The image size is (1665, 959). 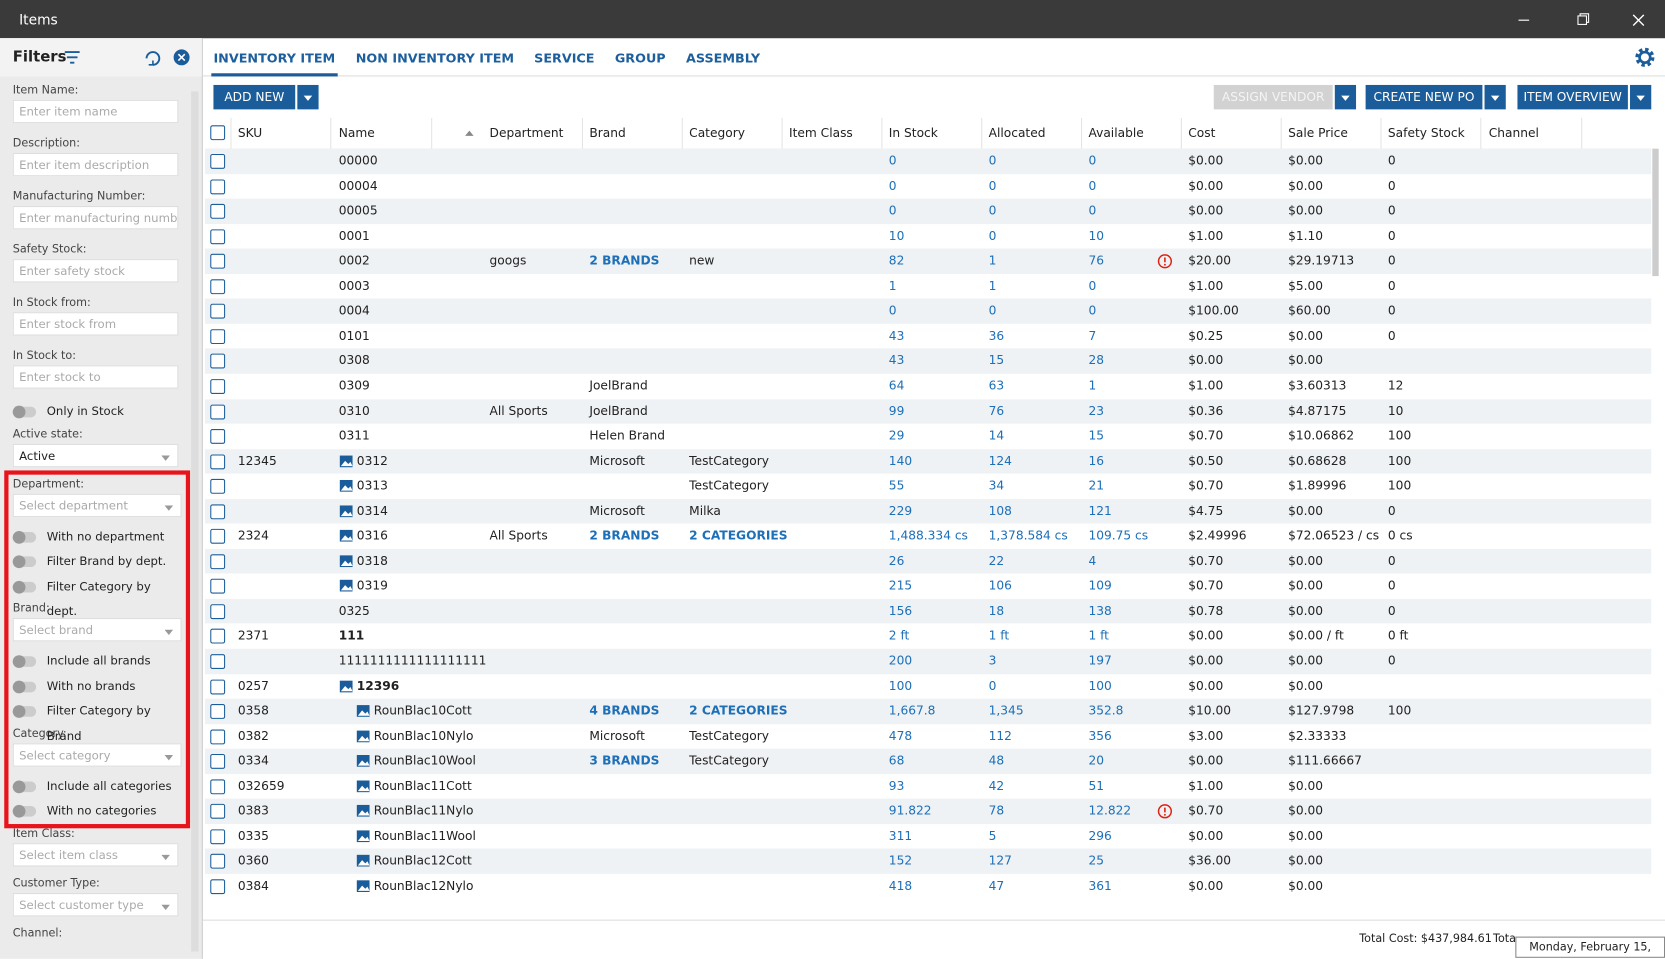 What do you see at coordinates (928, 686) in the screenshot?
I see `table-row: 0257 12396 100 0 100 $0.00 $0.00` at bounding box center [928, 686].